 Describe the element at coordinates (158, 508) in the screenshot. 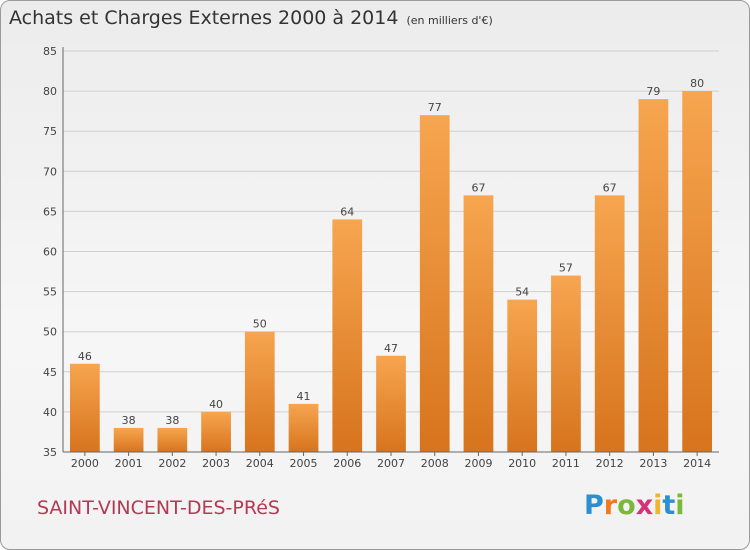

I see `commune-name: SAINT-VINCENT-DES-PRéS` at that location.